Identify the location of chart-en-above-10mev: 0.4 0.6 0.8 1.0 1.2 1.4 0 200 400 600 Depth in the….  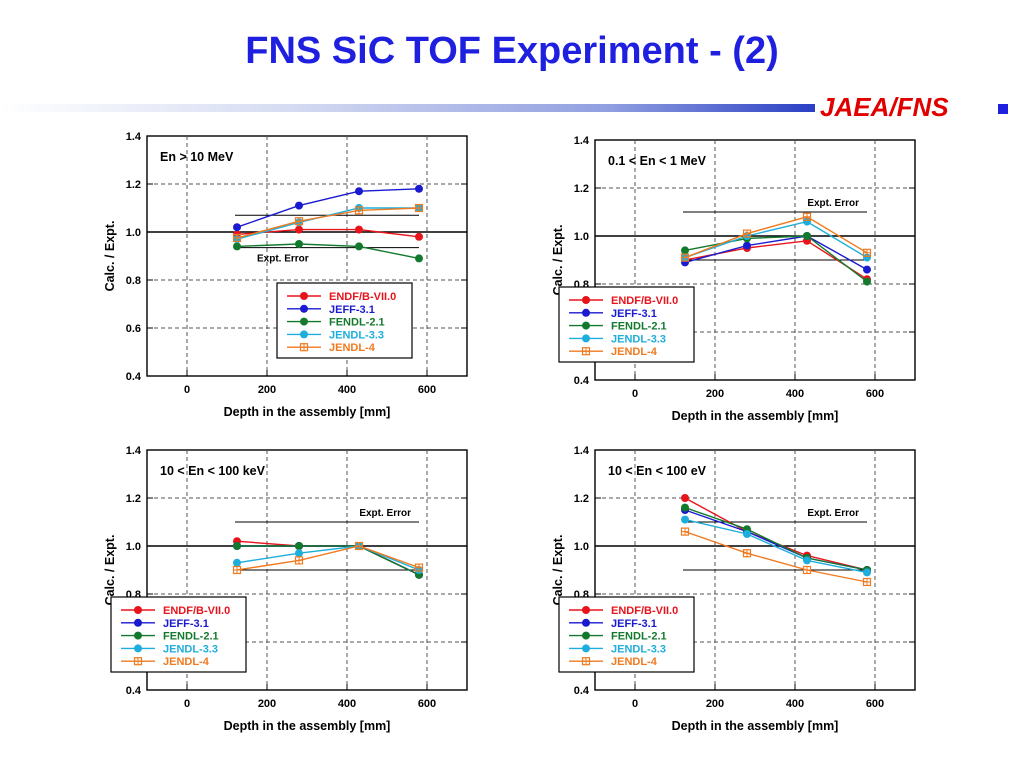
(285, 275).